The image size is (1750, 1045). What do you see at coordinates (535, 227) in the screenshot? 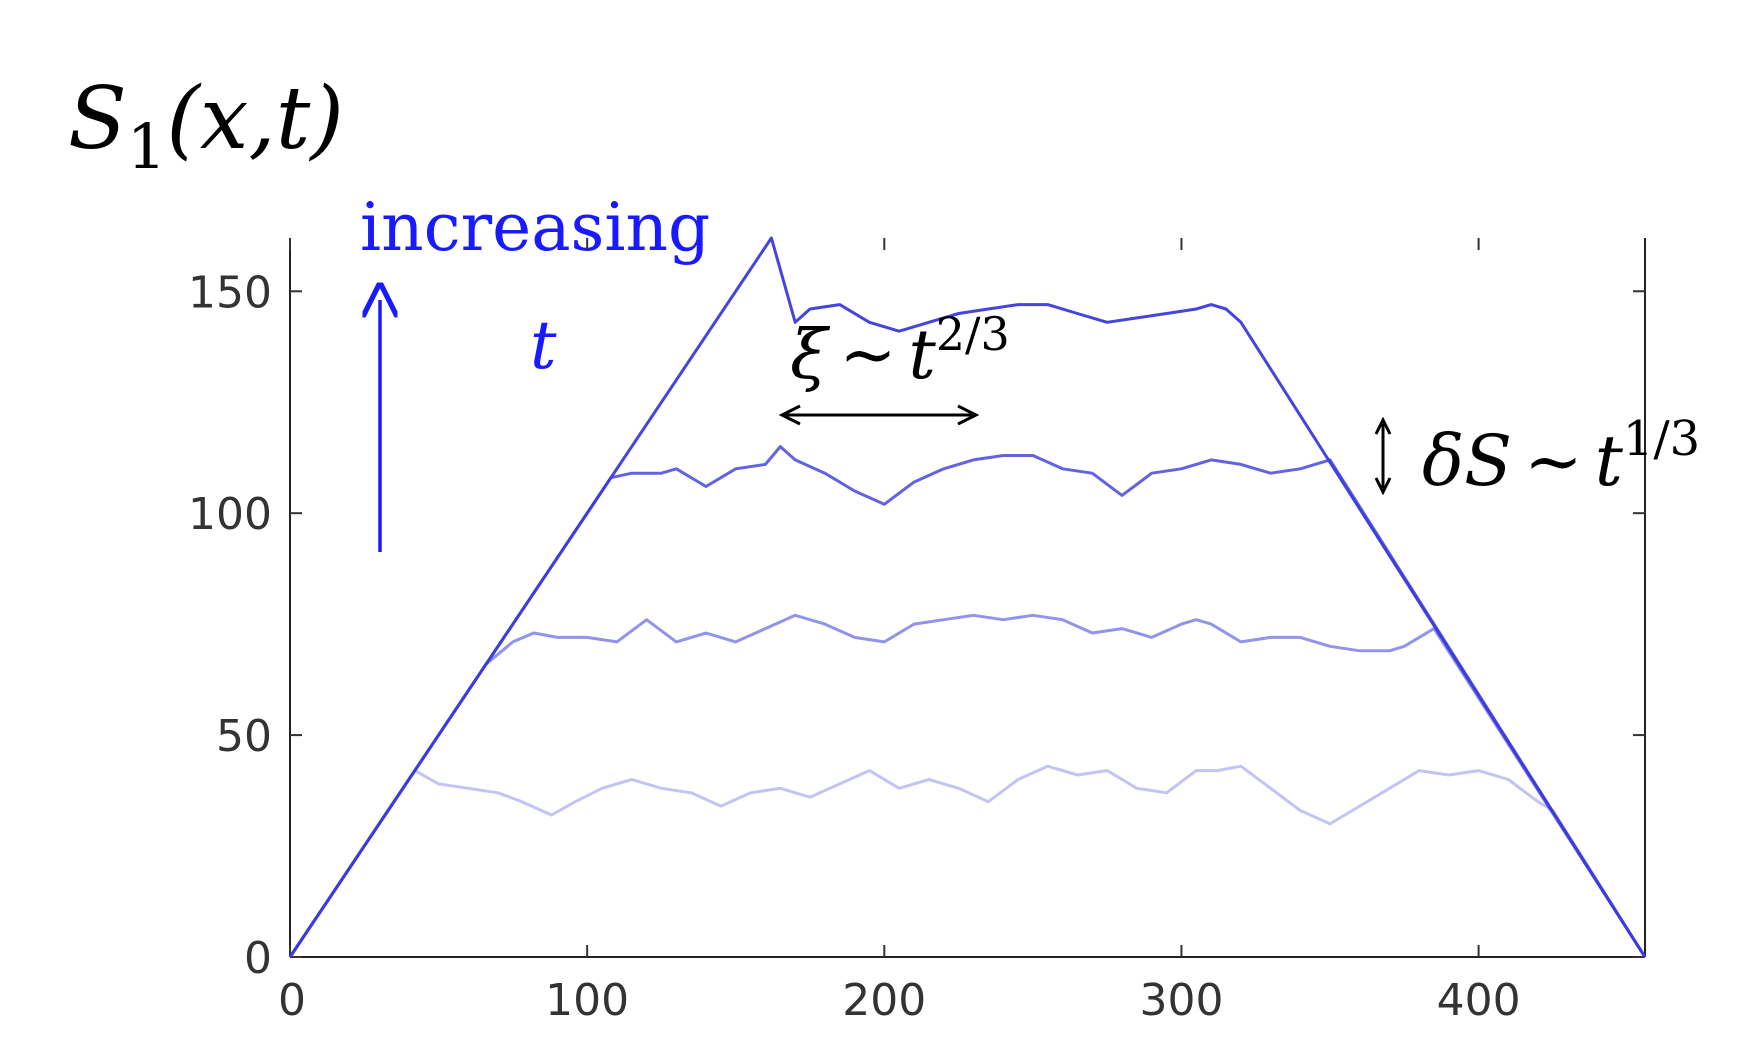
I see `increasing-label: increasing` at bounding box center [535, 227].